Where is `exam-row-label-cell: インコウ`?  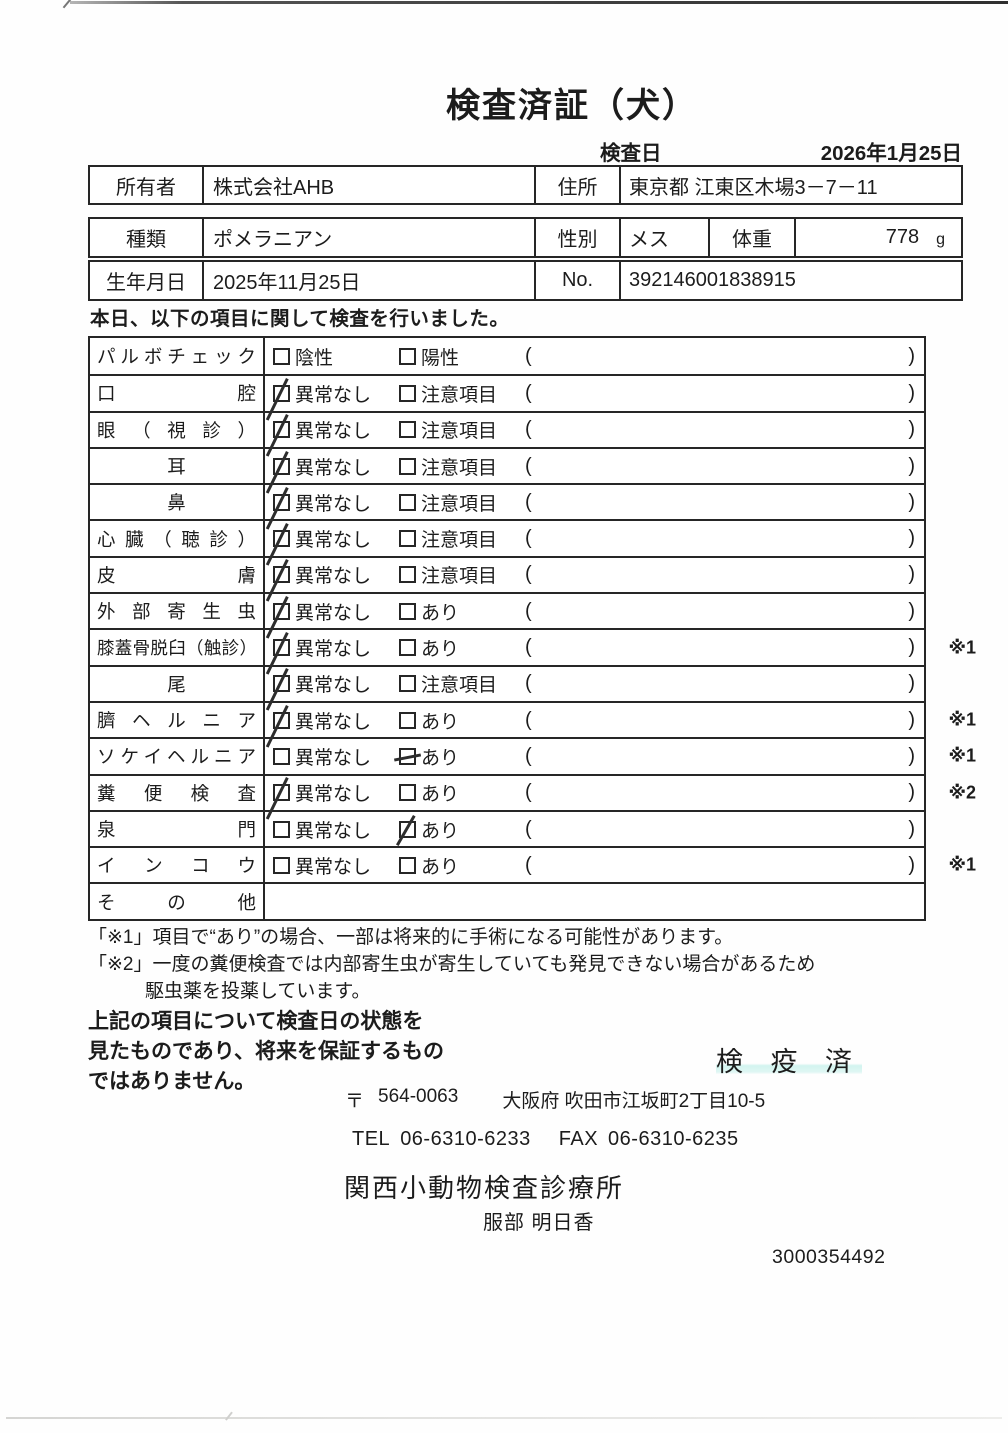 exam-row-label-cell: インコウ is located at coordinates (177, 865).